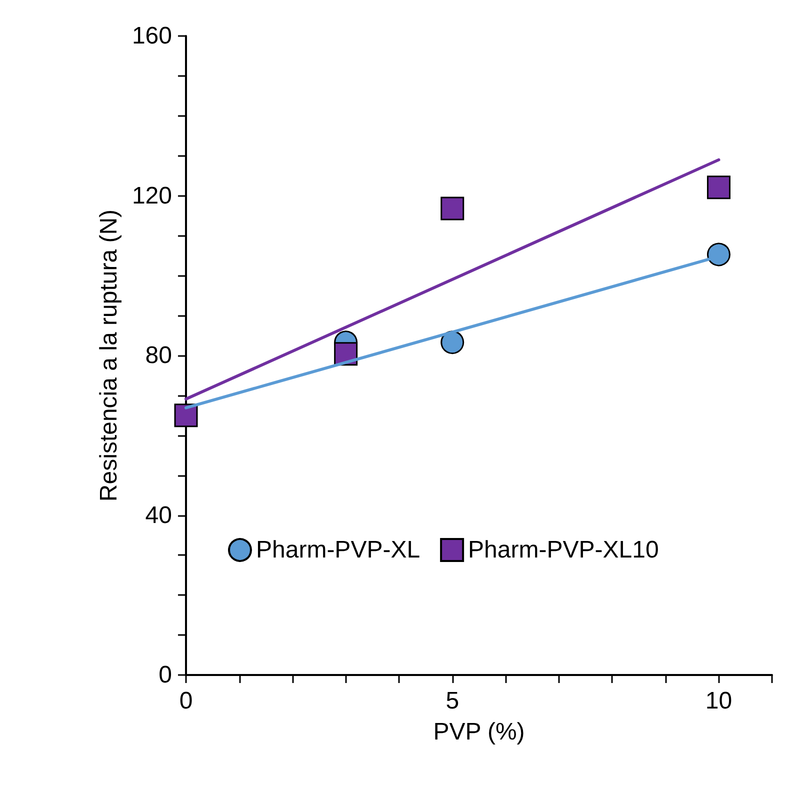 The image size is (789, 785). Describe the element at coordinates (563, 550) in the screenshot. I see `legend-label: Pharm-PVP-XL10` at that location.